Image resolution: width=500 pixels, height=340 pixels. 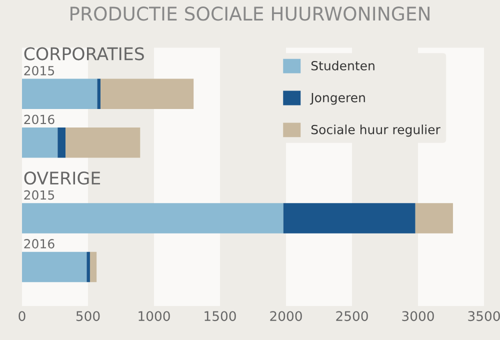 I want to click on chart-title: PRODUCTIE SOCIALE HUURWONINGEN, so click(x=250, y=13).